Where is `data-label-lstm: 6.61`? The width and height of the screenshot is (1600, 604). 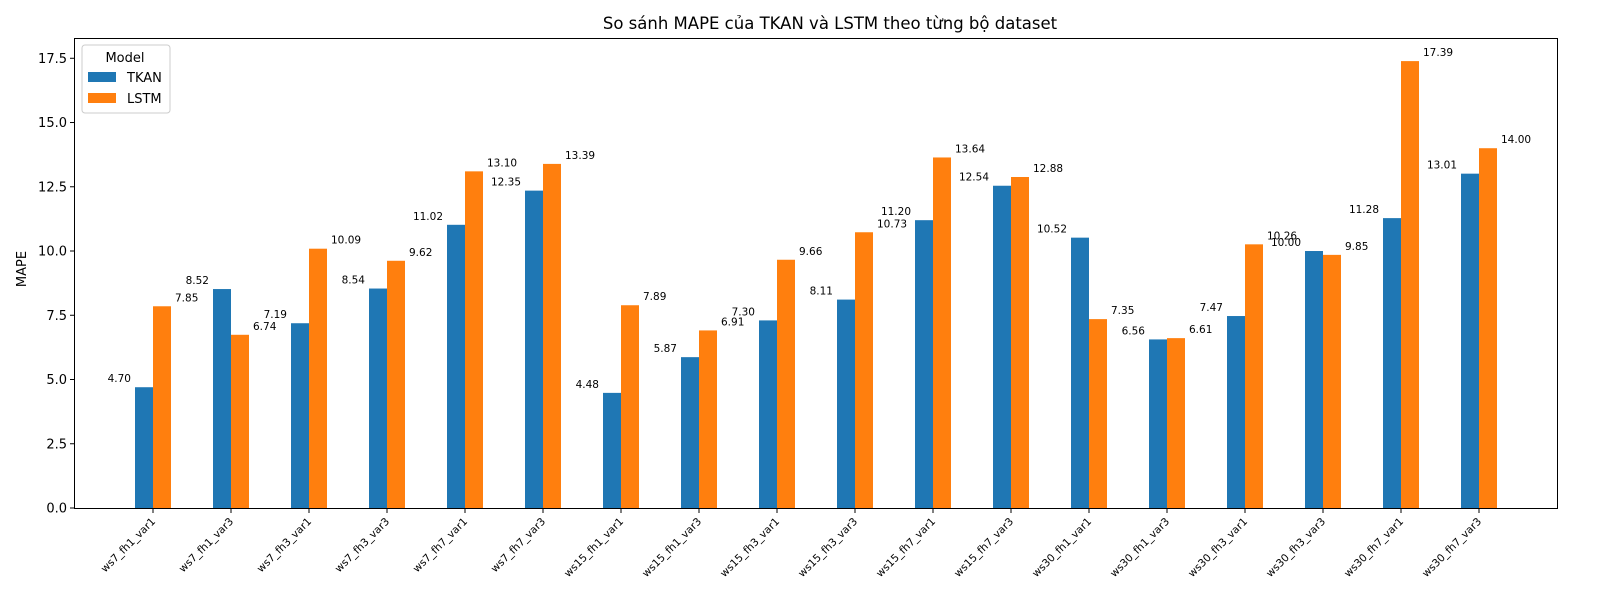
data-label-lstm: 6.61 is located at coordinates (1200, 330).